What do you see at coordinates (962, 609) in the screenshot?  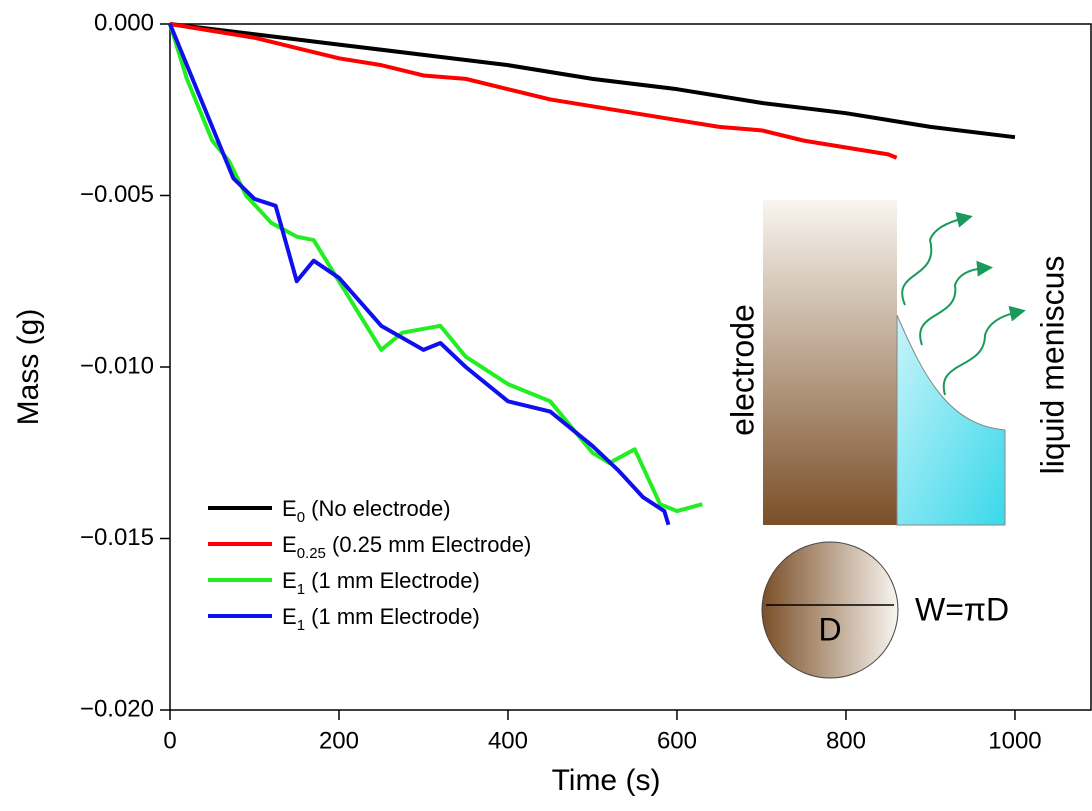 I see `width-label: W=πD` at bounding box center [962, 609].